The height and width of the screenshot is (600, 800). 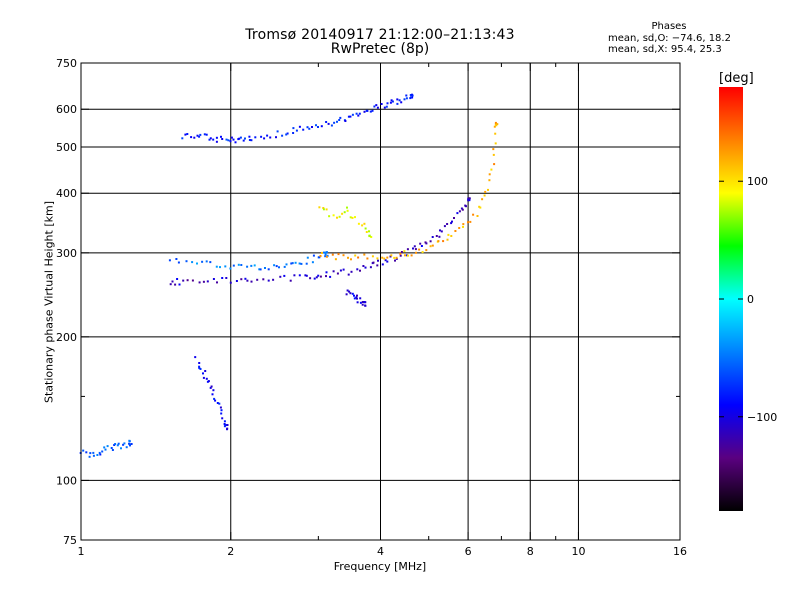 I want to click on colorbar-tick-label: −100, so click(x=762, y=417).